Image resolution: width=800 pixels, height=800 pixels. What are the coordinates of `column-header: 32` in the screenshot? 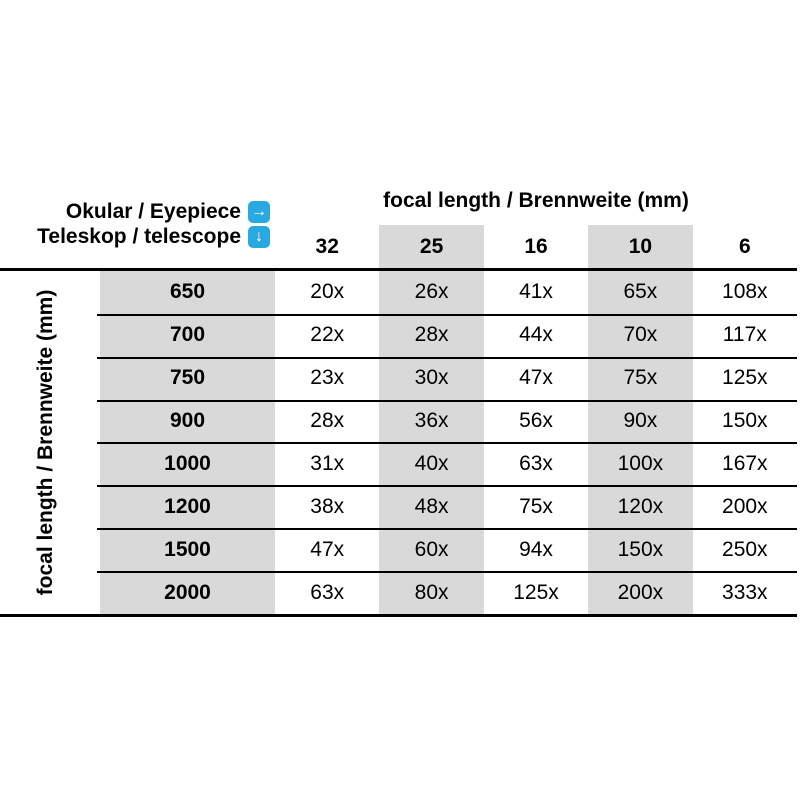 It's located at (327, 246).